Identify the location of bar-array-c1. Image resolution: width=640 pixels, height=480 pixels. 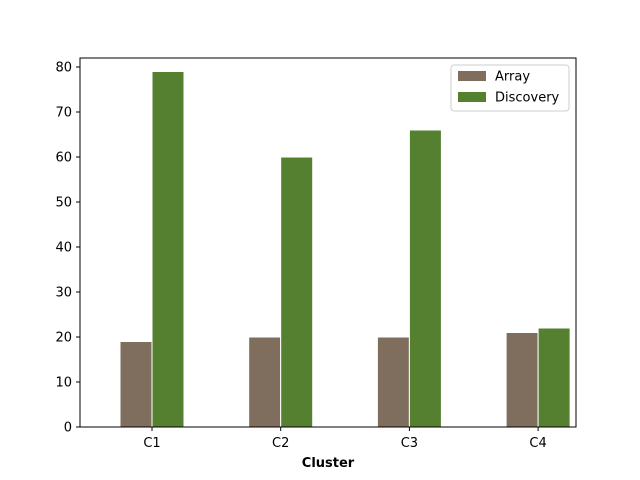
(136, 384).